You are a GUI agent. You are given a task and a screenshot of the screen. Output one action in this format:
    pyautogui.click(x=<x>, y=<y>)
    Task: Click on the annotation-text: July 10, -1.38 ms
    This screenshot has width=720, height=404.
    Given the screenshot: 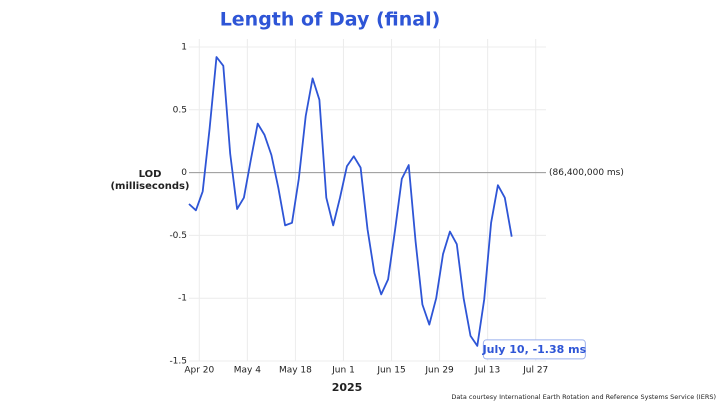 What is the action you would take?
    pyautogui.click(x=534, y=349)
    